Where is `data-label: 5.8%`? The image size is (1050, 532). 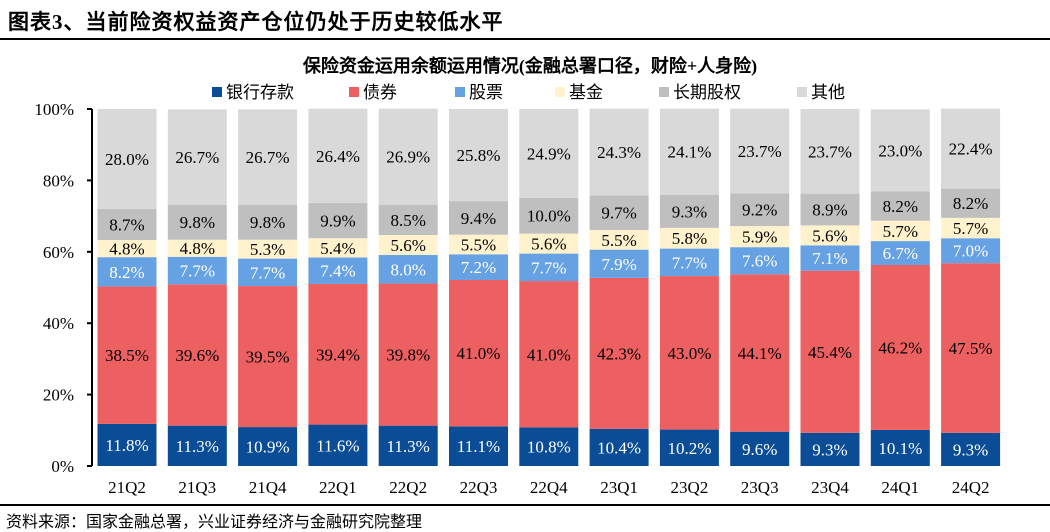
data-label: 5.8% is located at coordinates (689, 238).